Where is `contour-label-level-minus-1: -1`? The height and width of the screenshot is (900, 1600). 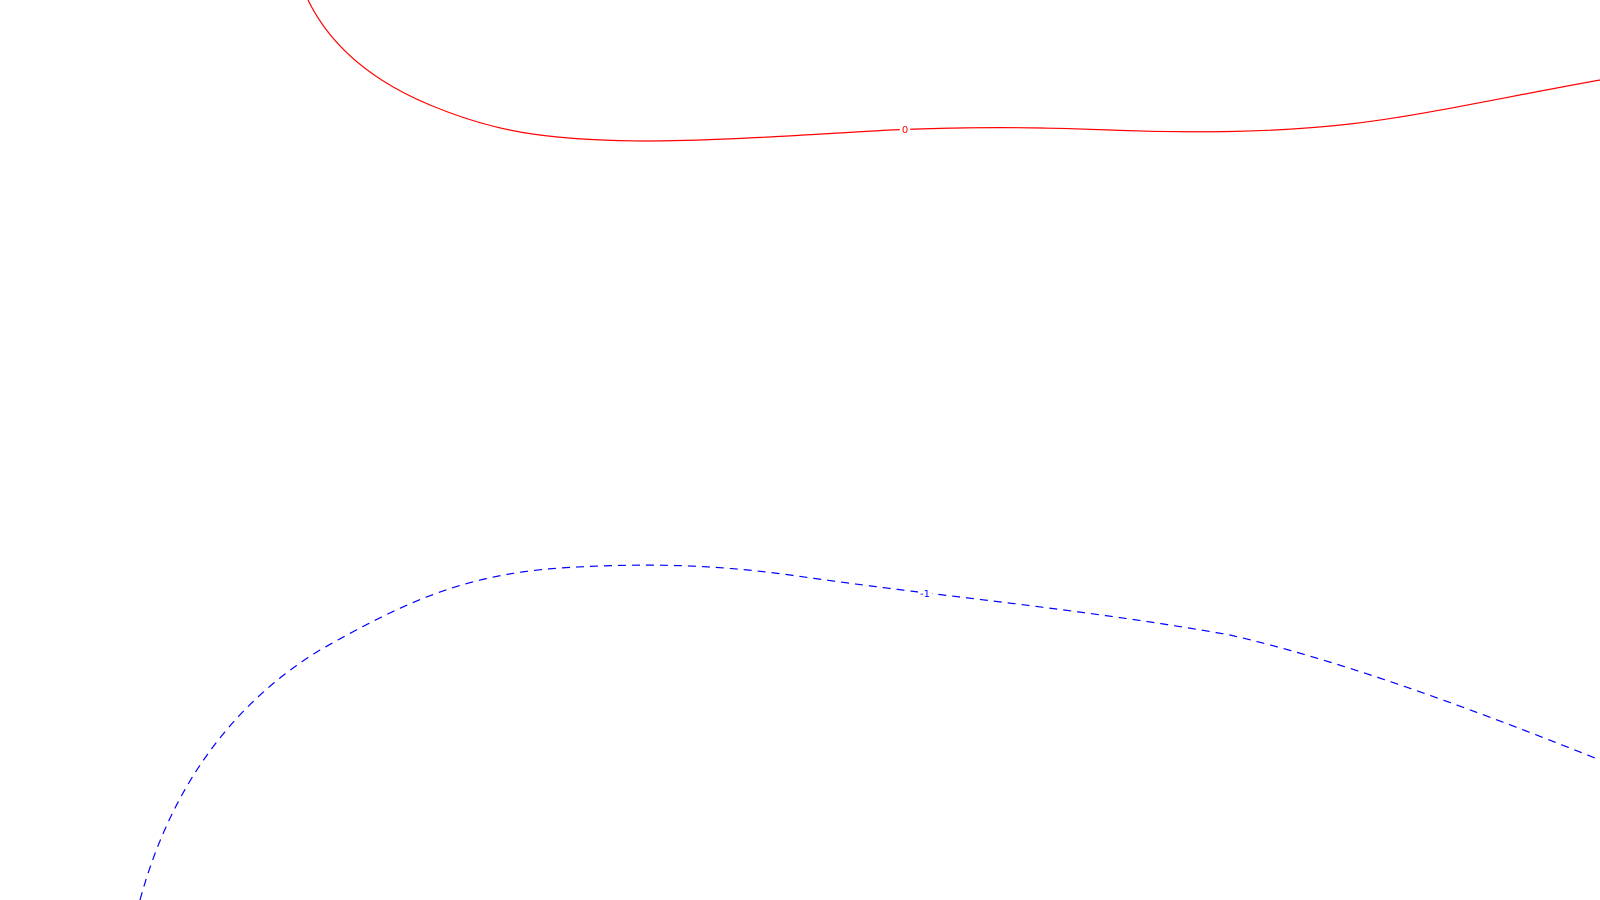 contour-label-level-minus-1: -1 is located at coordinates (925, 594).